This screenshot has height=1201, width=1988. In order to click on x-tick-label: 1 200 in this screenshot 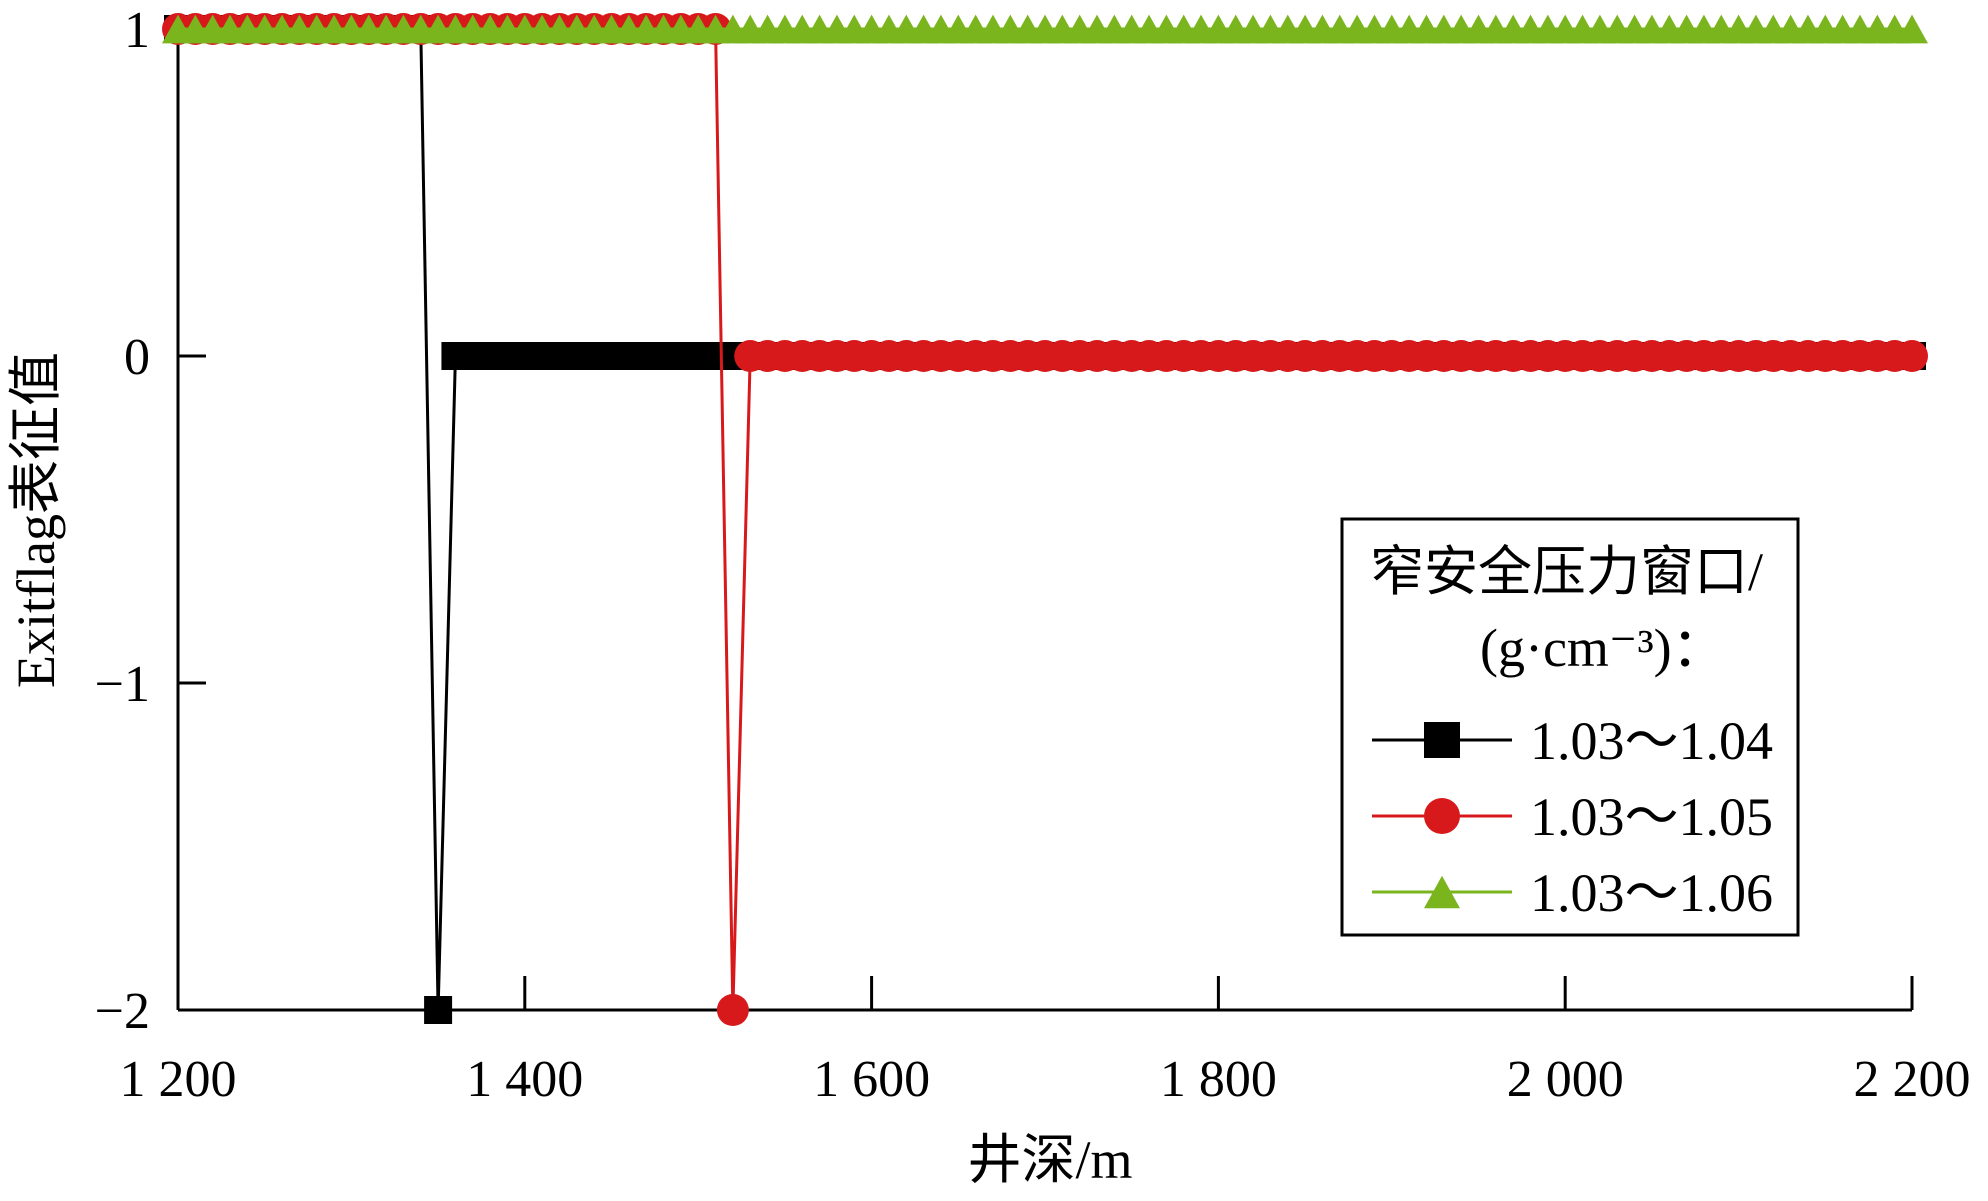, I will do `click(178, 1079)`.